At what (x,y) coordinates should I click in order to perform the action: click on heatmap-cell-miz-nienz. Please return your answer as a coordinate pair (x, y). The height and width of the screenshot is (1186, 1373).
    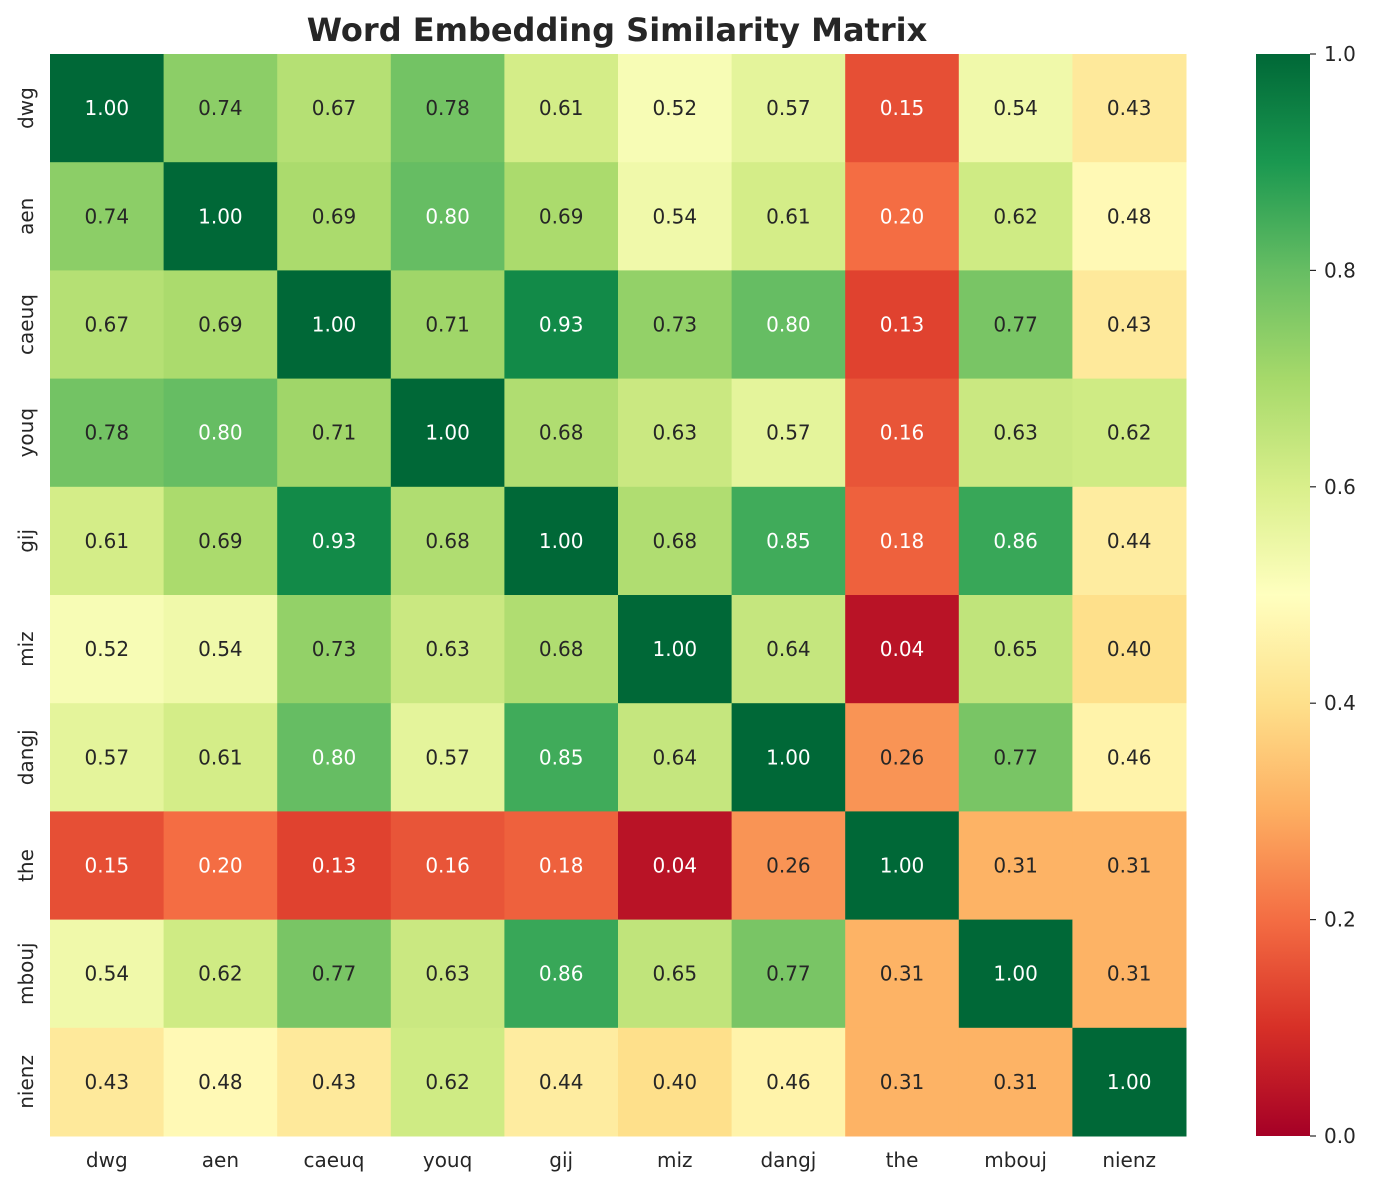
    Looking at the image, I should click on (1129, 649).